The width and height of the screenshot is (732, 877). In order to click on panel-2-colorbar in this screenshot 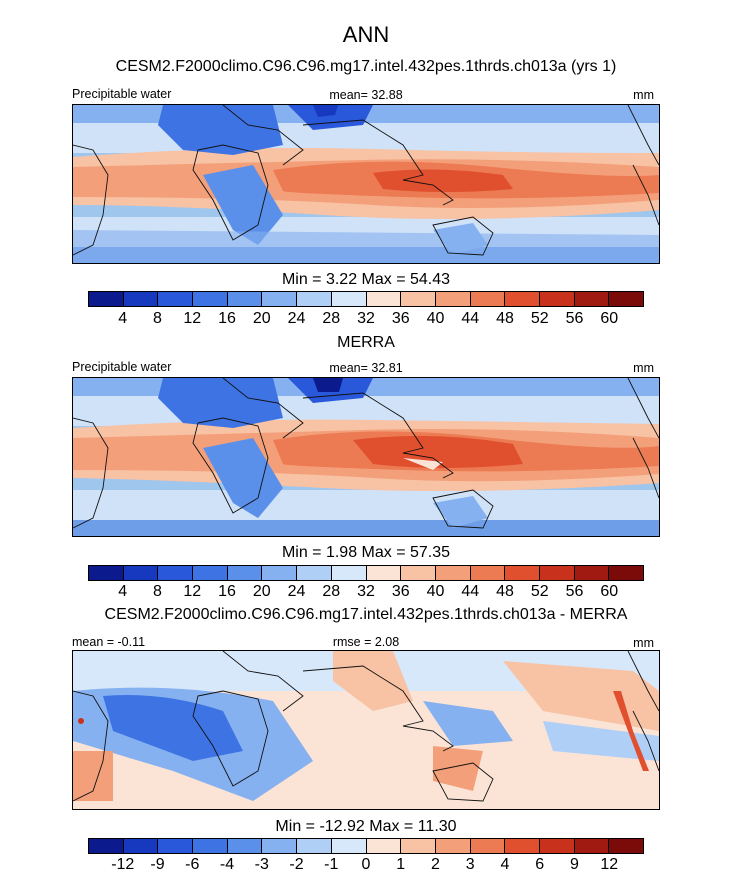, I will do `click(366, 573)`.